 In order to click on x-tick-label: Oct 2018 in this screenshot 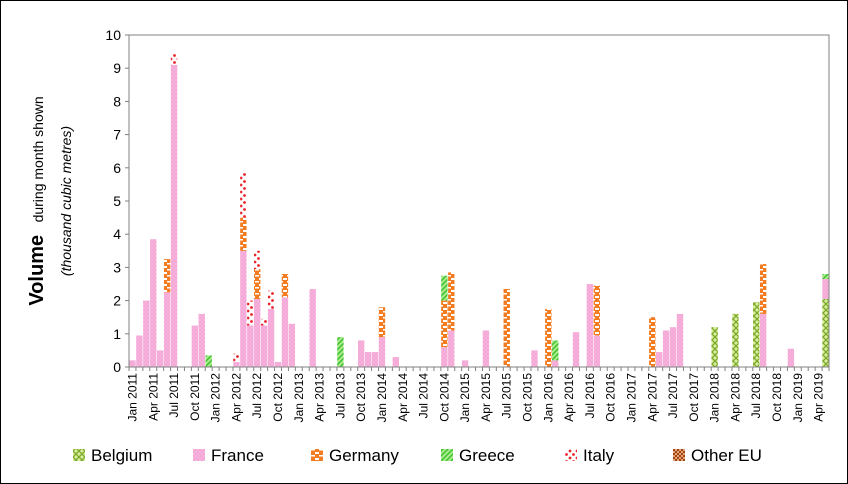, I will do `click(777, 397)`.